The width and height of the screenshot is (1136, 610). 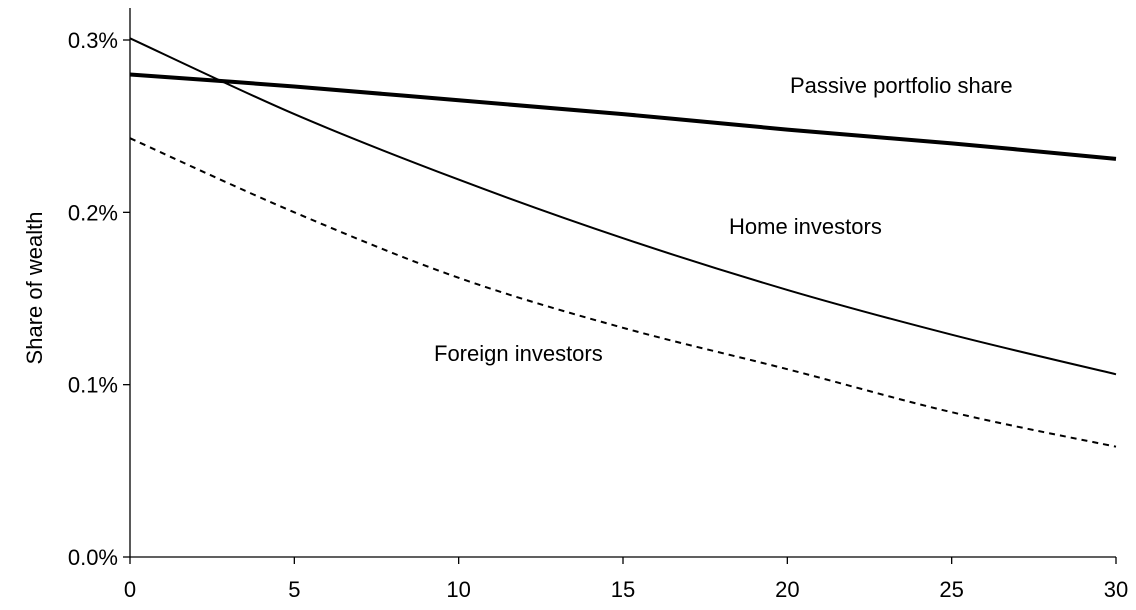 What do you see at coordinates (294, 589) in the screenshot?
I see `x-tick-label: 5` at bounding box center [294, 589].